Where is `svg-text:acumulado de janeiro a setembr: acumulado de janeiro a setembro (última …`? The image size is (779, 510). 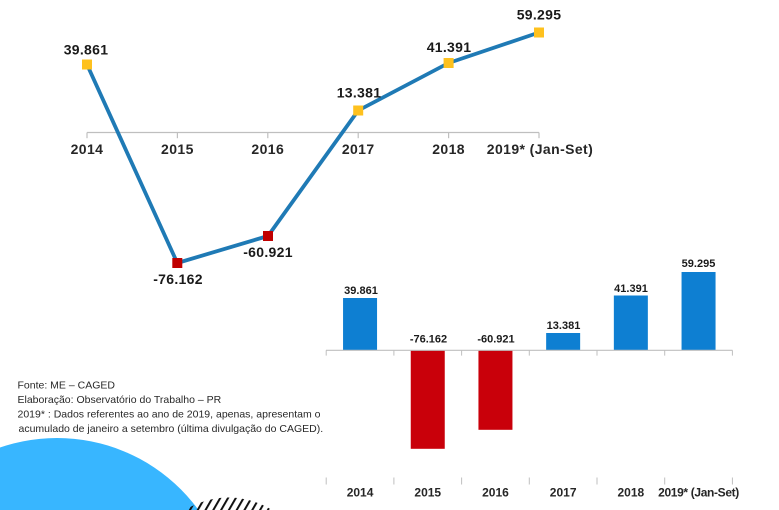 svg-text:acumulado de janeiro a setembr: acumulado de janeiro a setembro (última … is located at coordinates (171, 429).